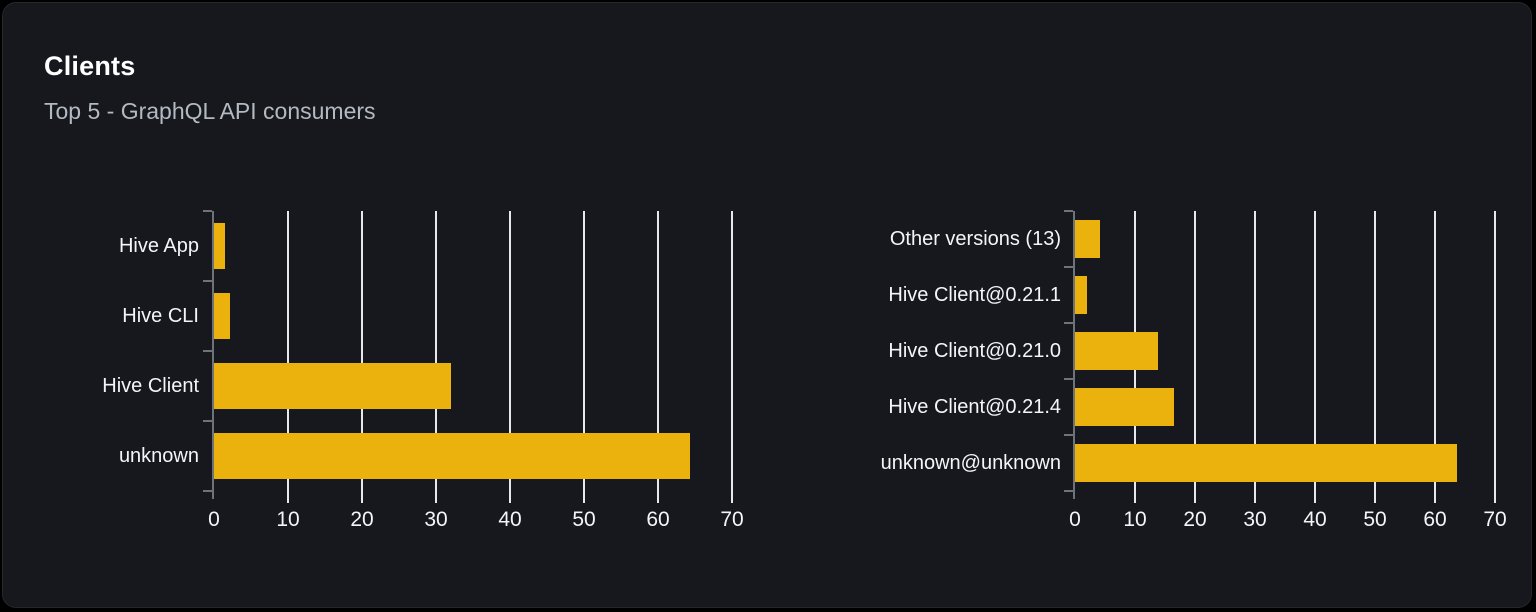 The width and height of the screenshot is (1536, 612). Describe the element at coordinates (970, 463) in the screenshot. I see `category-label: unknown@unknown` at that location.